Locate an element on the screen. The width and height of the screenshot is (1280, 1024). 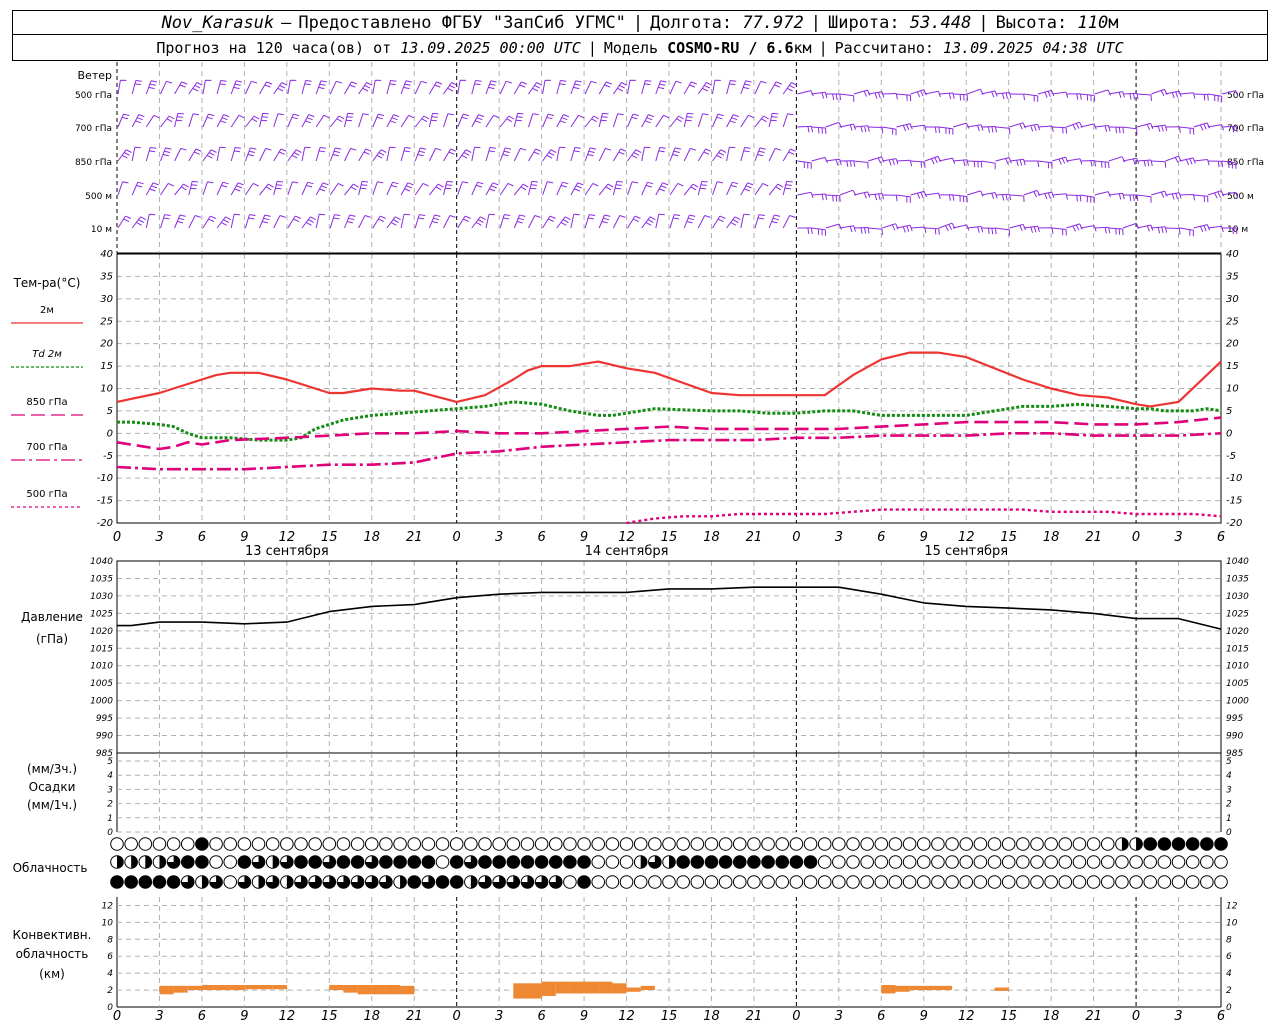
legend-label: 850 гПа is located at coordinates (46, 402).